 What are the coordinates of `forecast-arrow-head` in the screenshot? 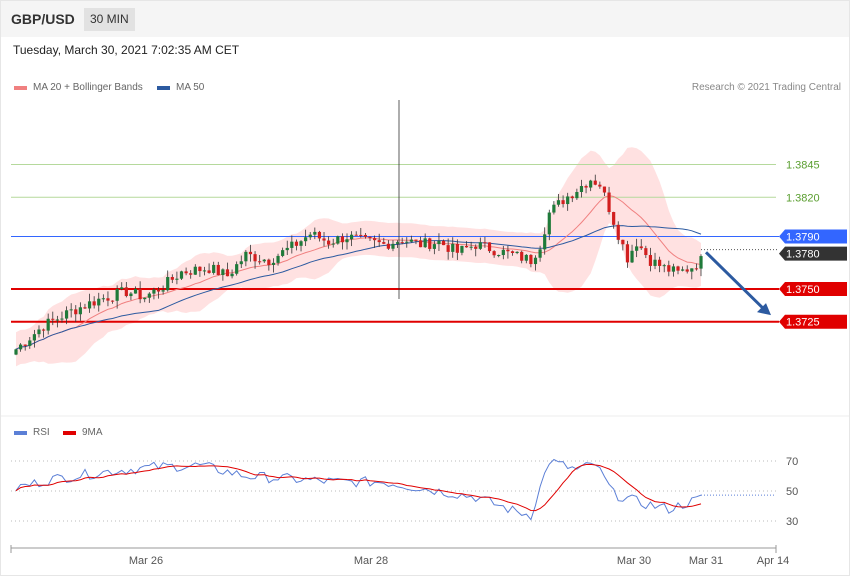 It's located at (764, 309).